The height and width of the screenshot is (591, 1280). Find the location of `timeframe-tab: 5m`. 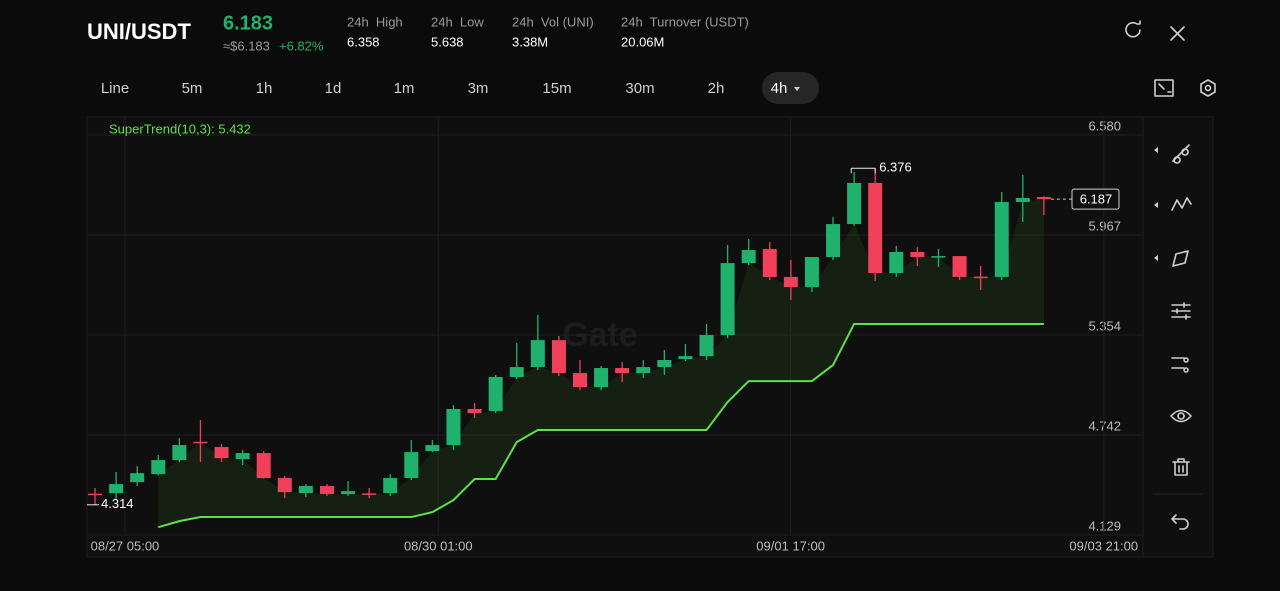

timeframe-tab: 5m is located at coordinates (192, 88).